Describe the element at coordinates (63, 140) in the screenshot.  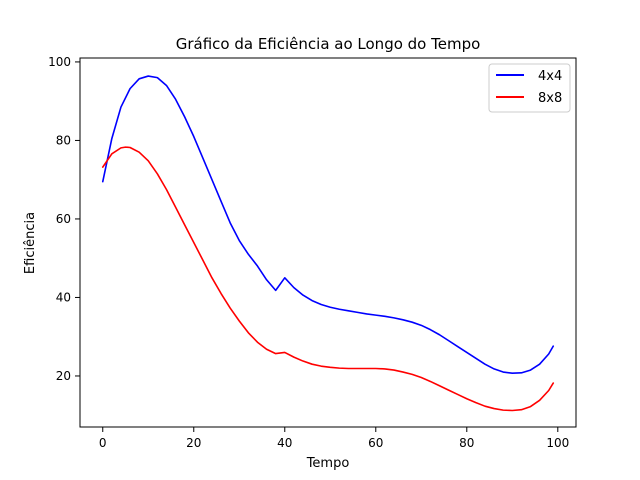
I see `y-tick-label: 80` at that location.